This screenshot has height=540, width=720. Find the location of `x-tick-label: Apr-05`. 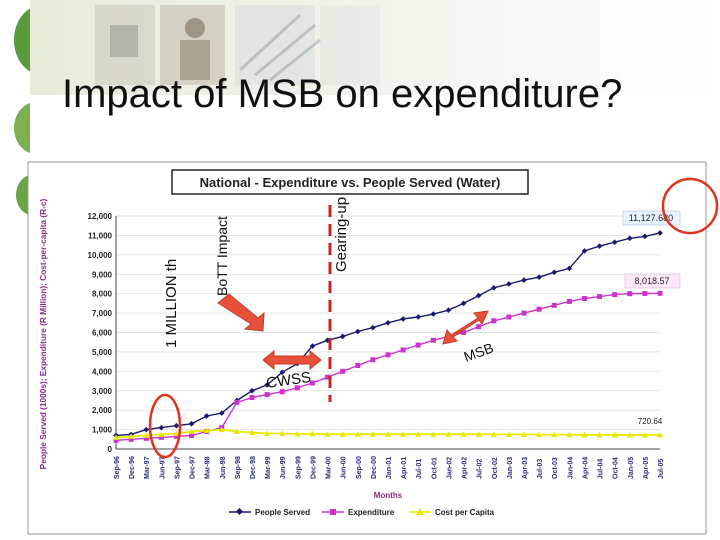

x-tick-label: Apr-05 is located at coordinates (646, 468).